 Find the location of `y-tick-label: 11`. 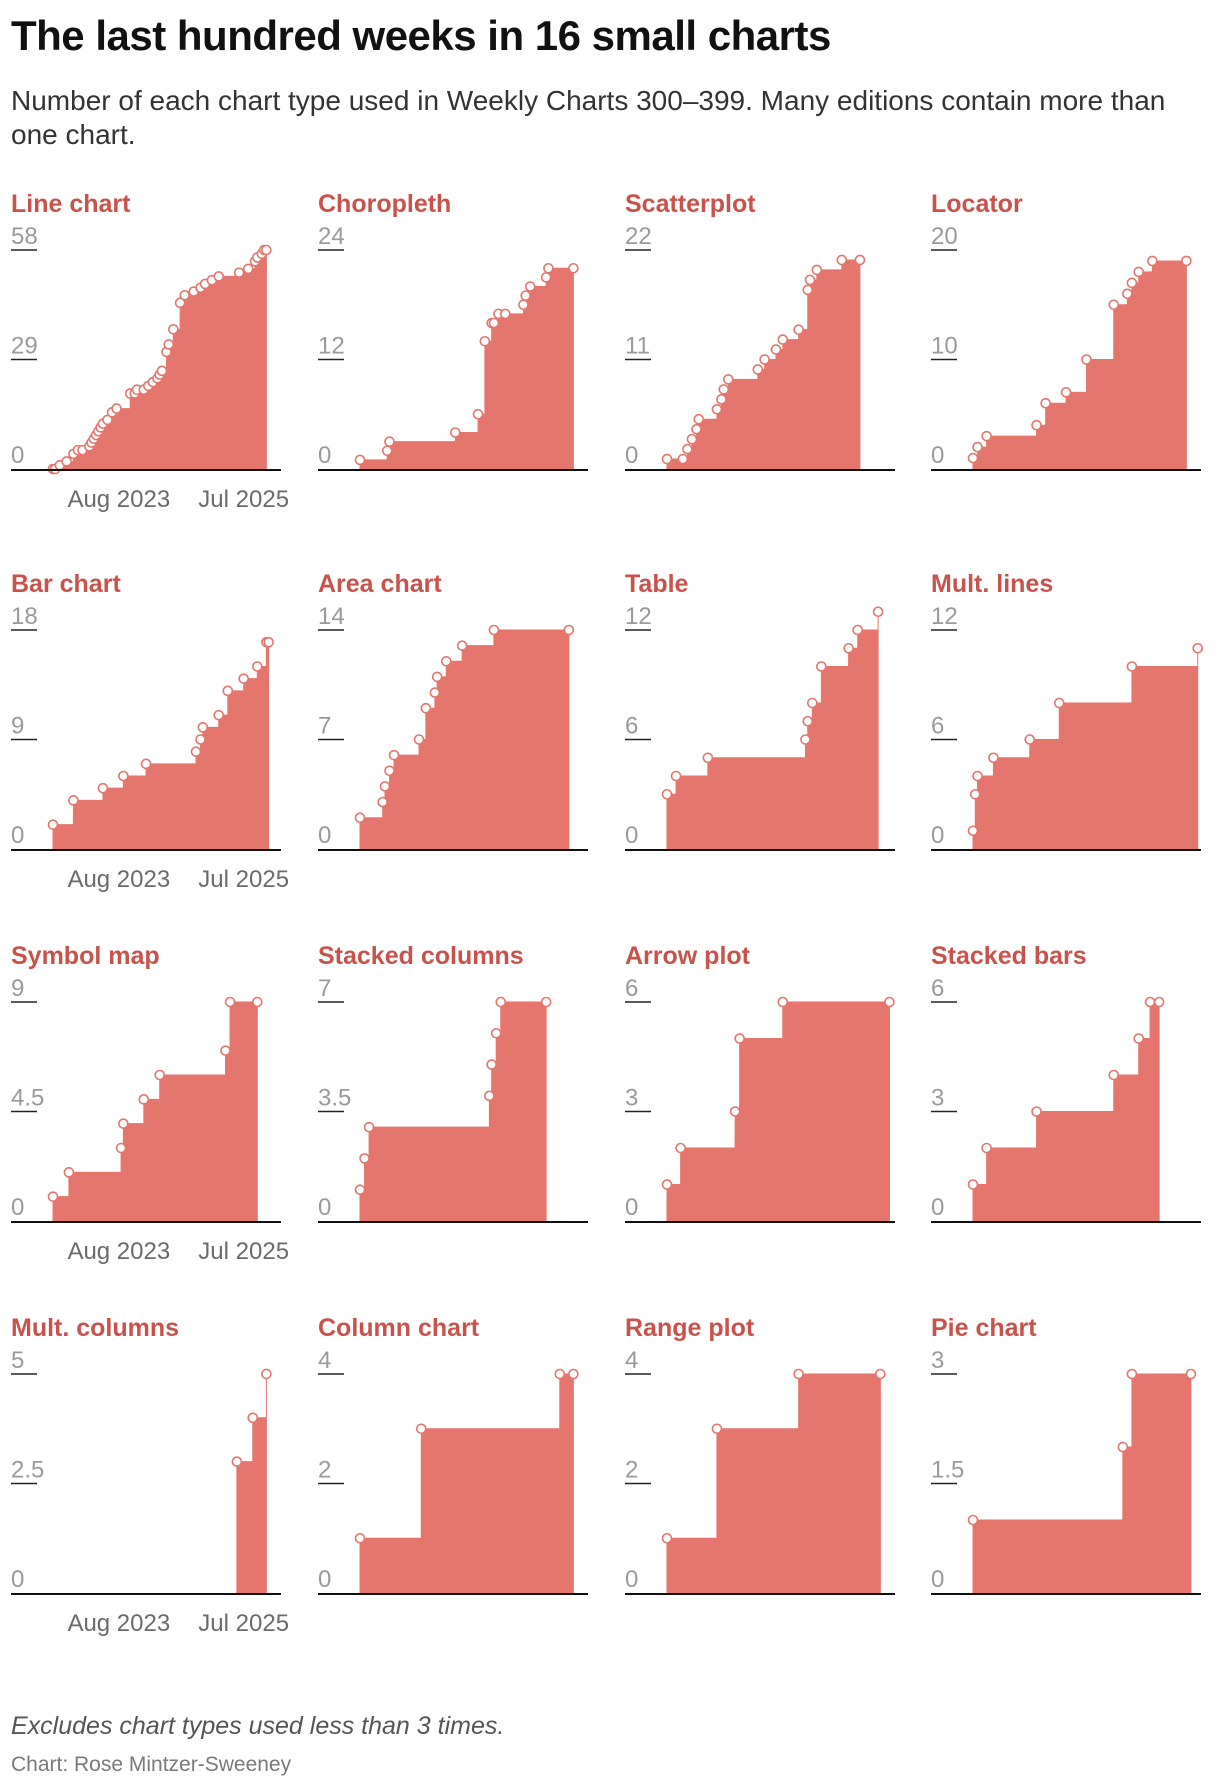

y-tick-label: 11 is located at coordinates (637, 346).